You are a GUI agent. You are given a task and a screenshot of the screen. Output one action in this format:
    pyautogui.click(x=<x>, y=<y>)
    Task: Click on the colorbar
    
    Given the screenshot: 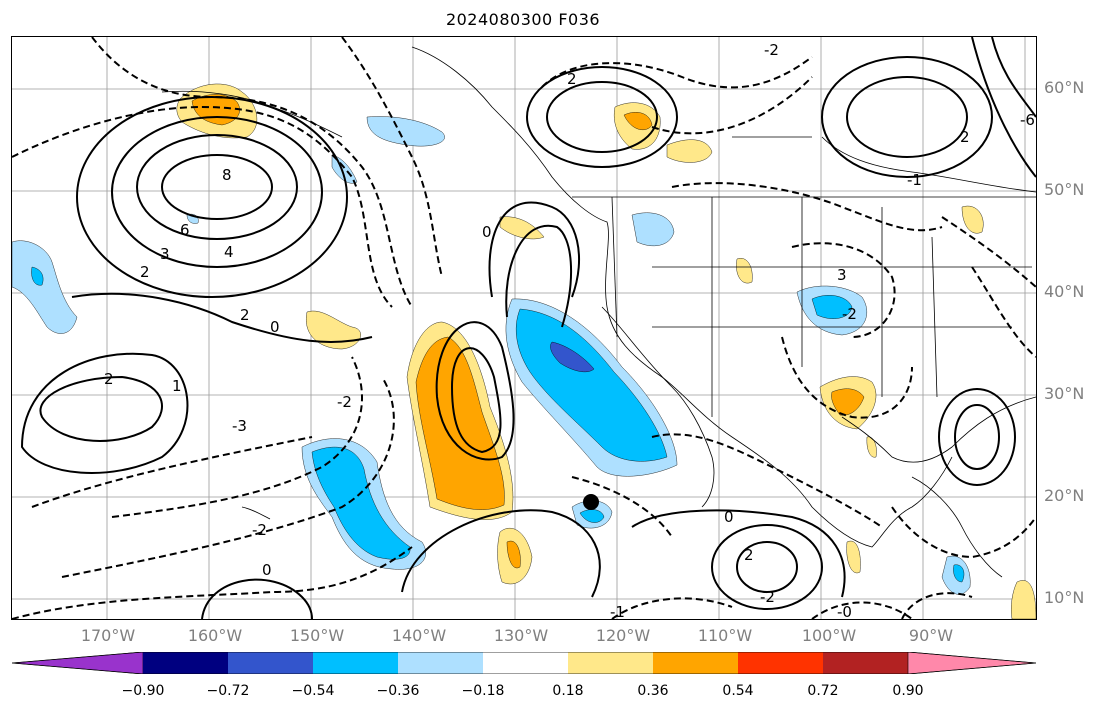 What is the action you would take?
    pyautogui.click(x=524, y=663)
    